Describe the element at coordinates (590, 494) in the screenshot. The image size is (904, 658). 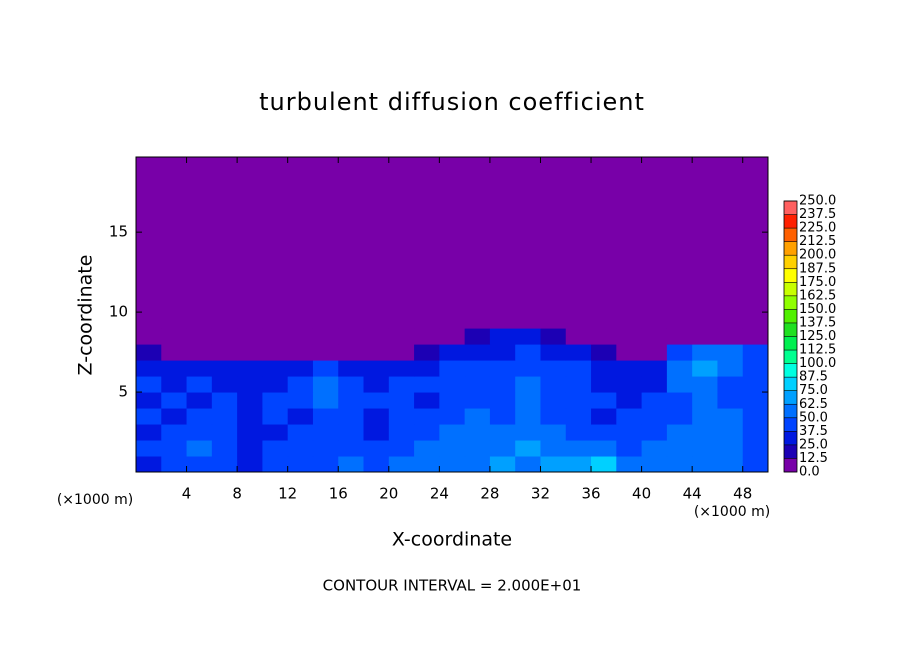
I see `x-tick-label: 36` at that location.